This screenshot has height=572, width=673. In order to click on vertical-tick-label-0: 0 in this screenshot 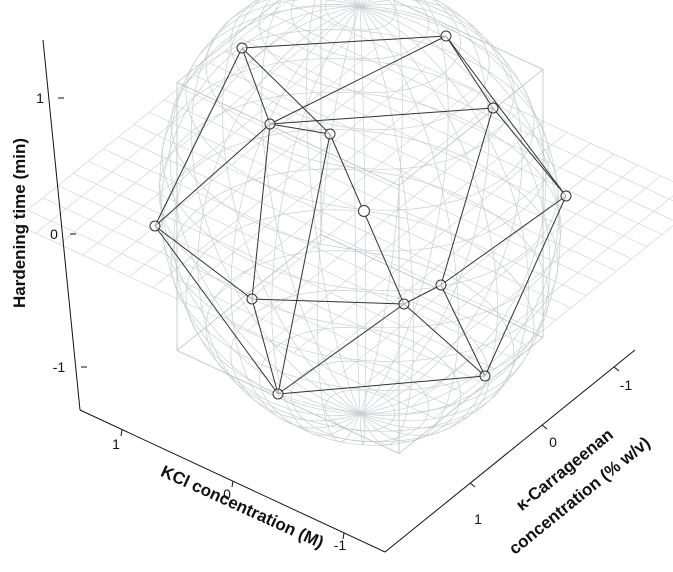, I will do `click(54, 234)`.